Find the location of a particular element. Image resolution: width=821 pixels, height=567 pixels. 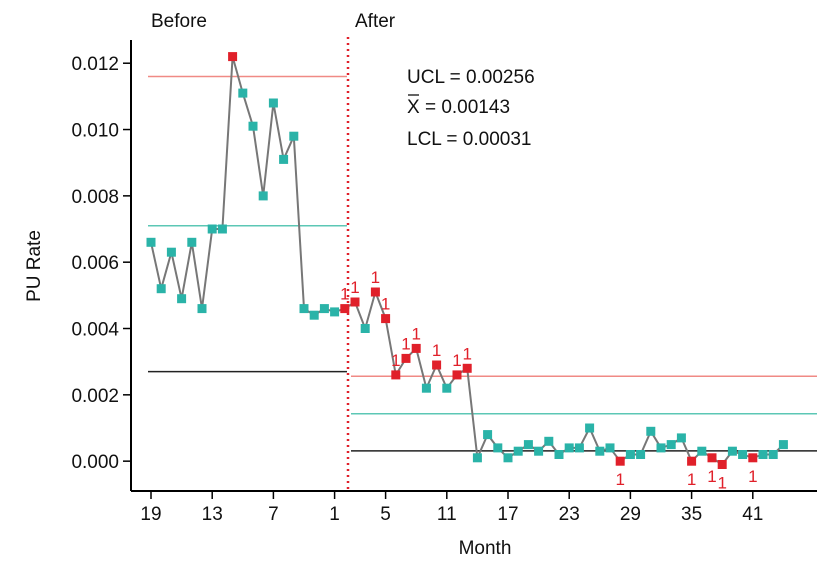

x-tick-label: 1 is located at coordinates (334, 514).